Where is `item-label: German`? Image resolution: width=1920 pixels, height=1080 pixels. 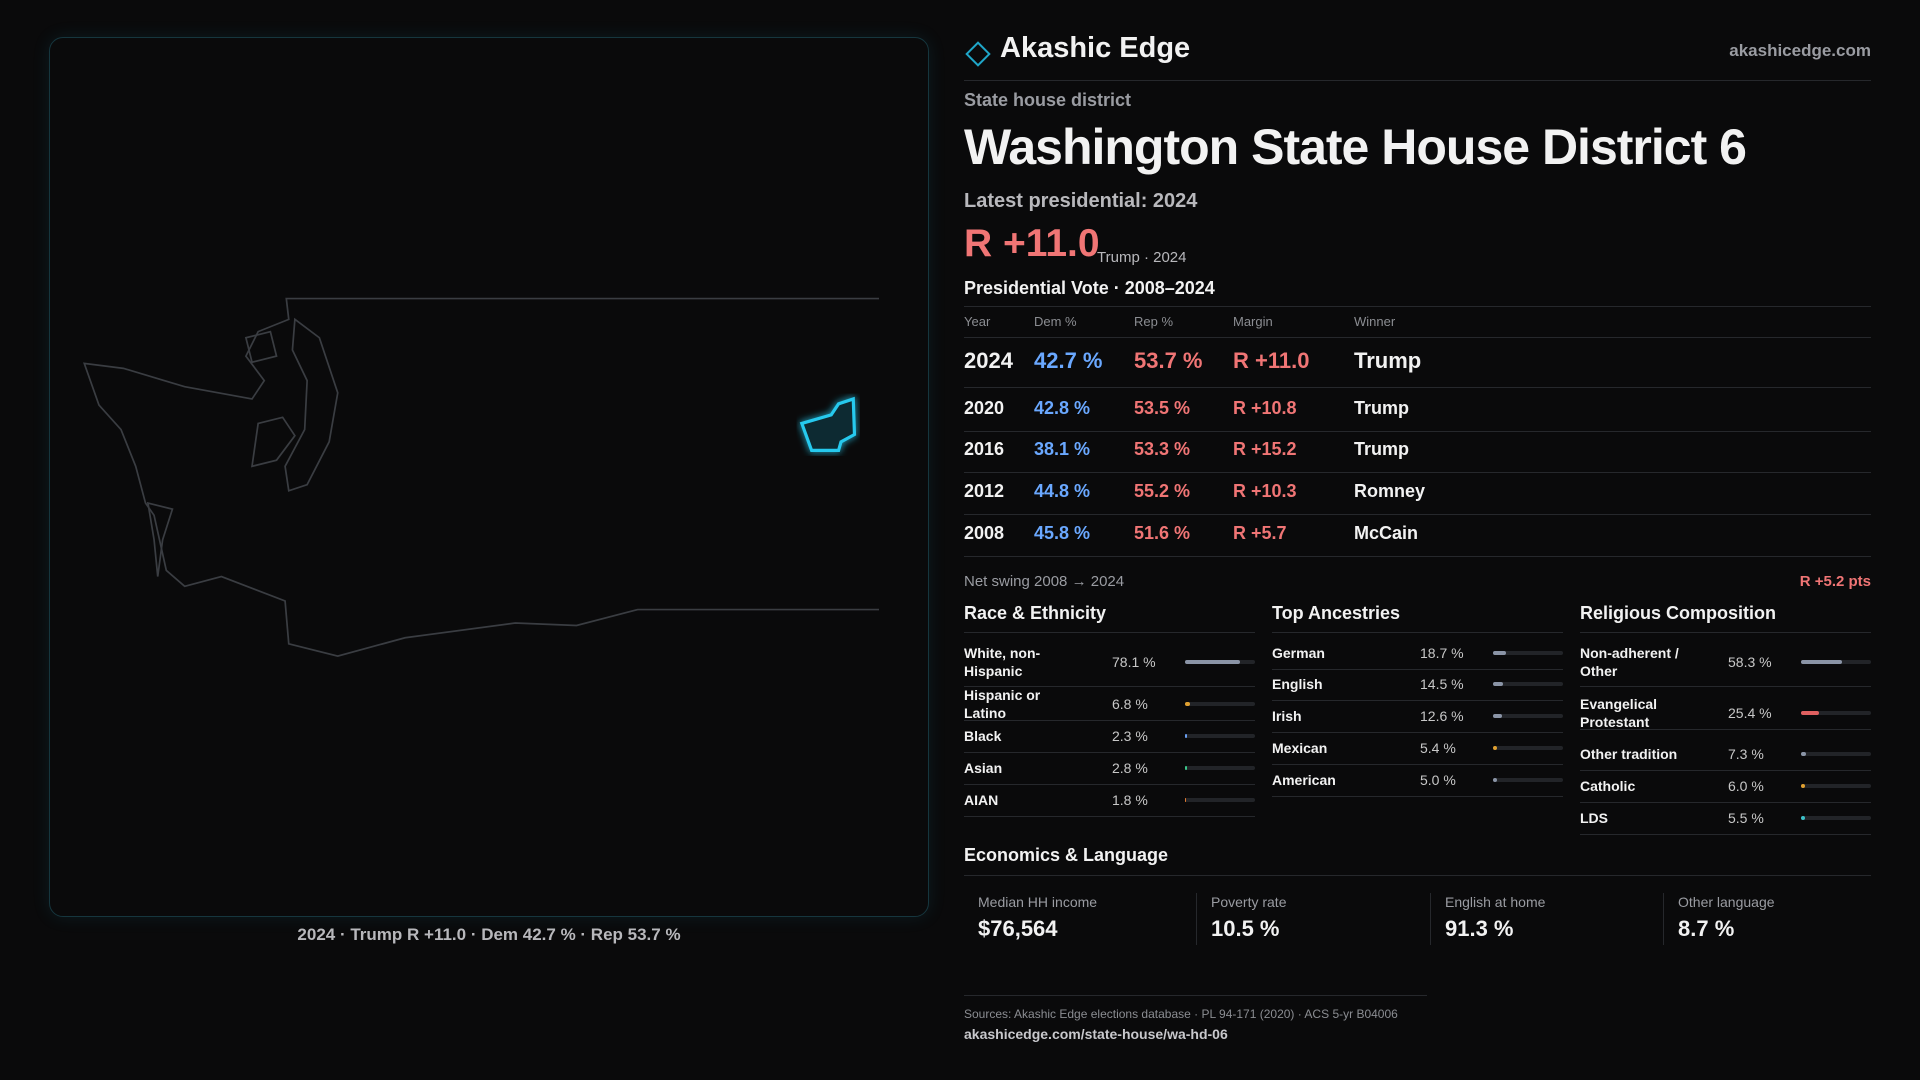 item-label: German is located at coordinates (1298, 653).